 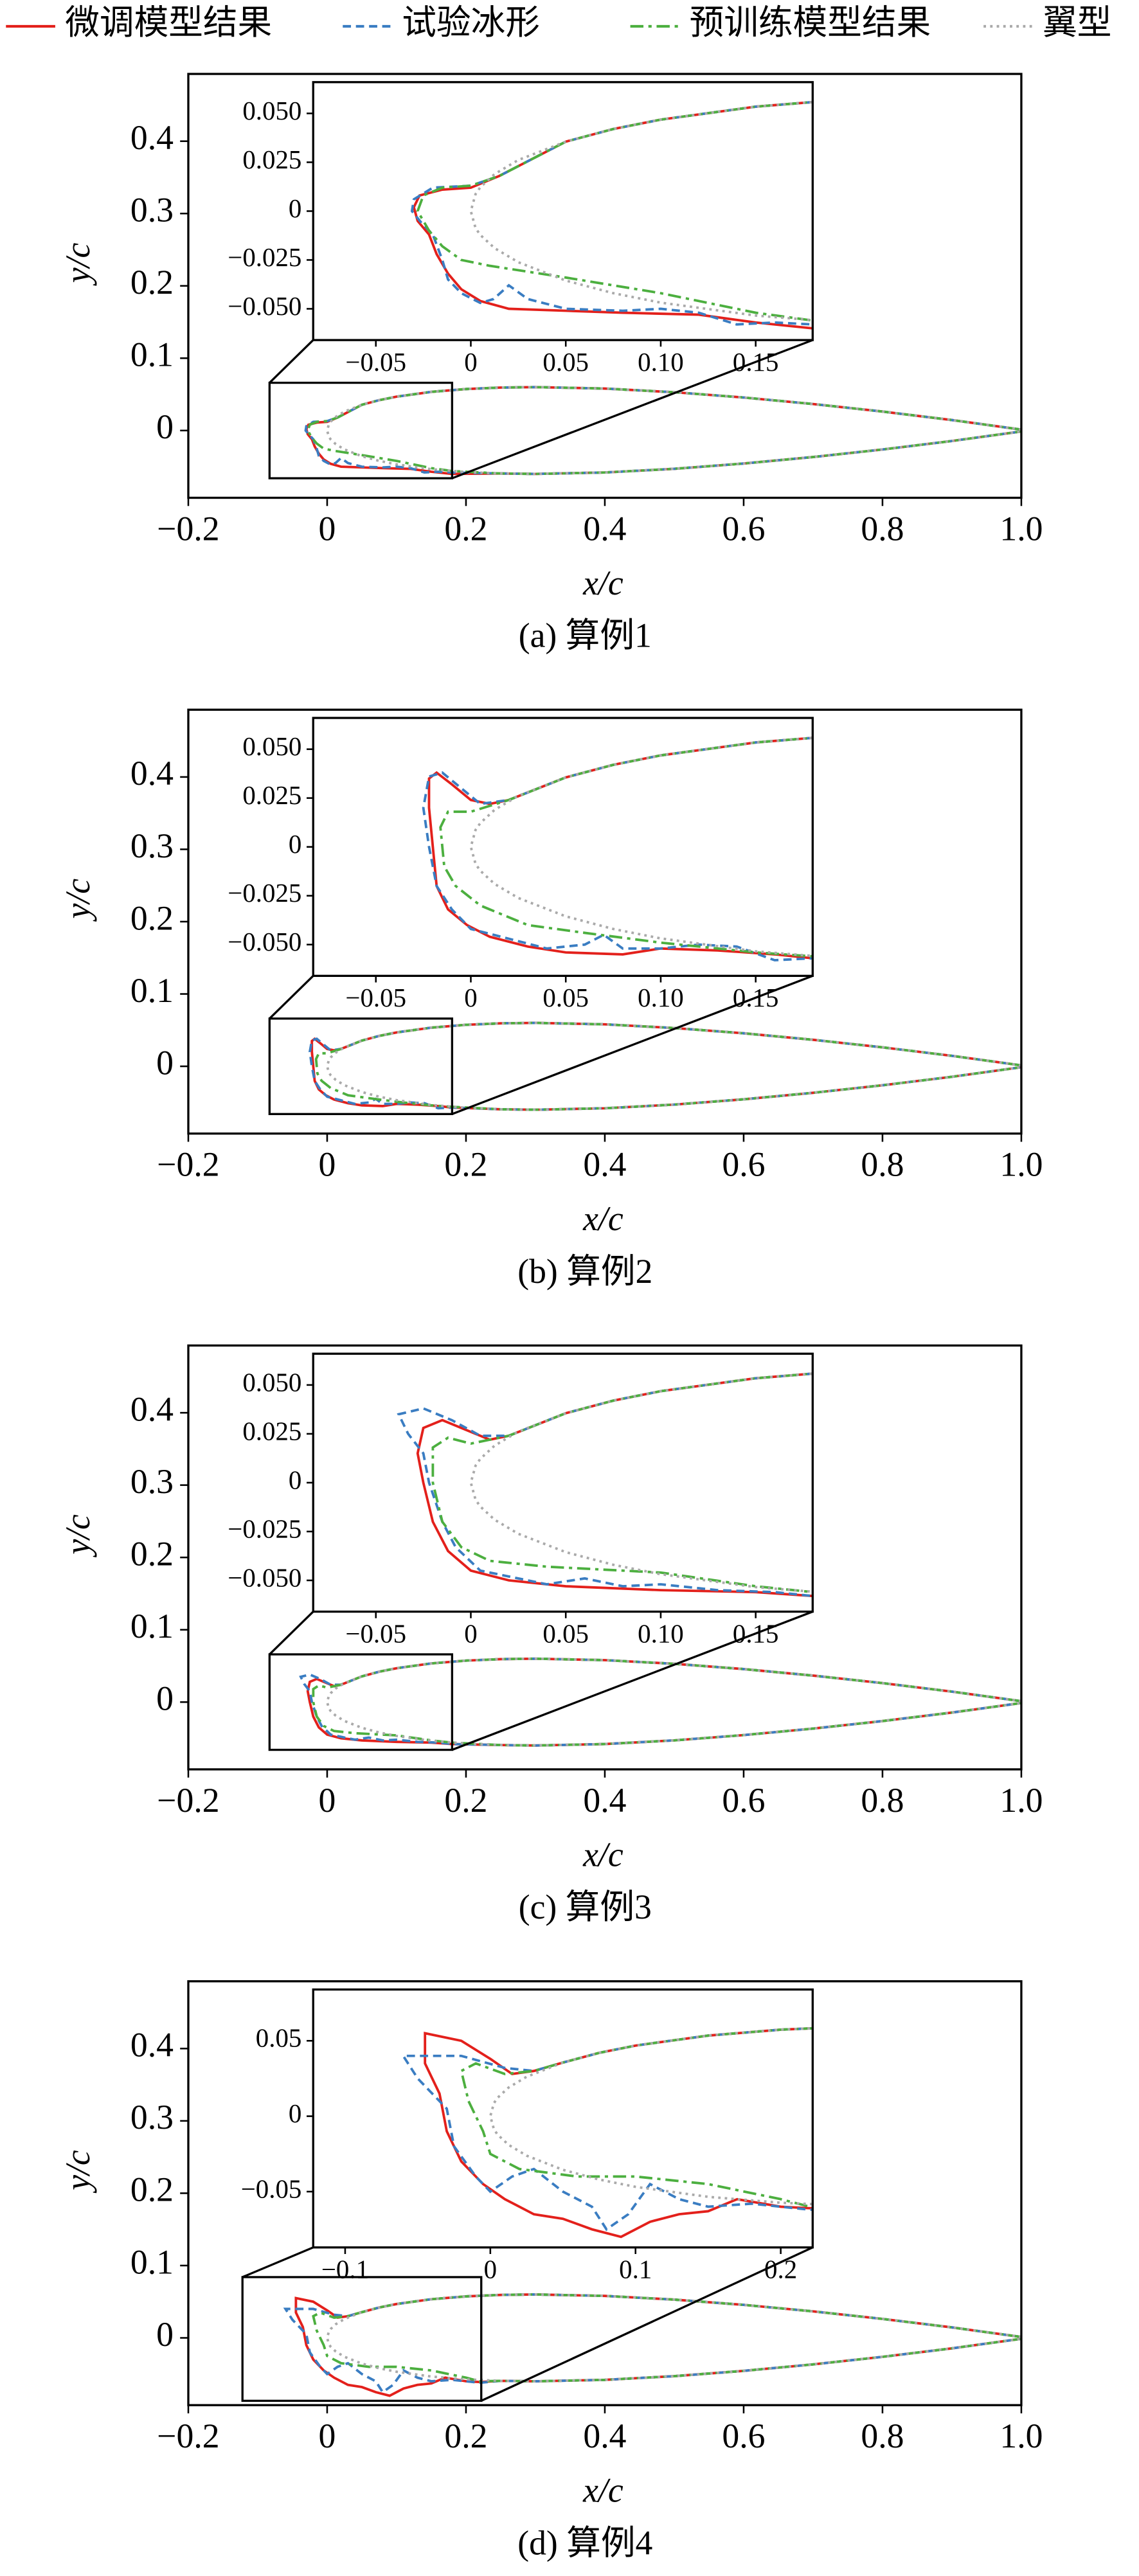 I want to click on legend-label: 预训练模型结果, so click(x=811, y=22).